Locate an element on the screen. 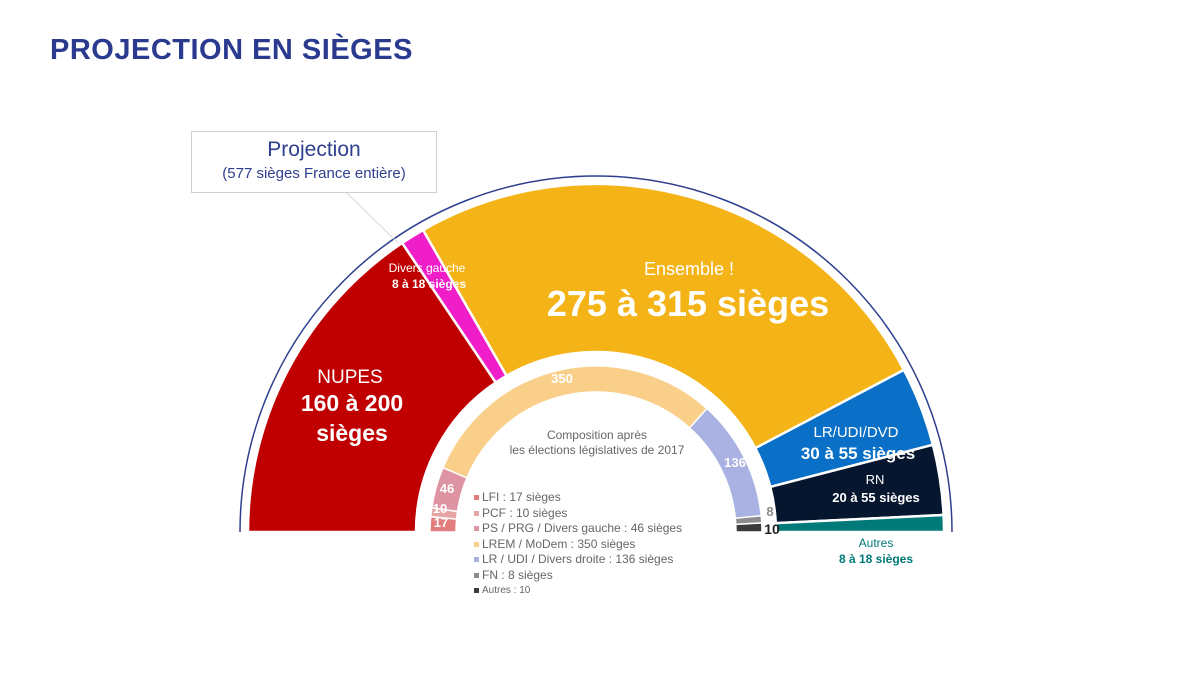  composition-2017-sectors is located at coordinates (596, 449).